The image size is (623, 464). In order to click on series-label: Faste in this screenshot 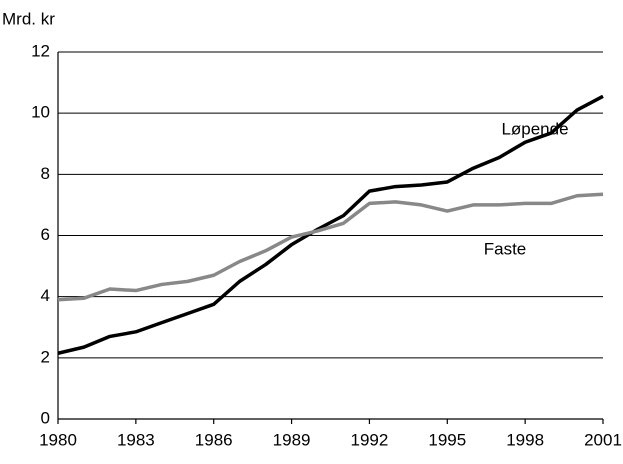, I will do `click(505, 248)`.